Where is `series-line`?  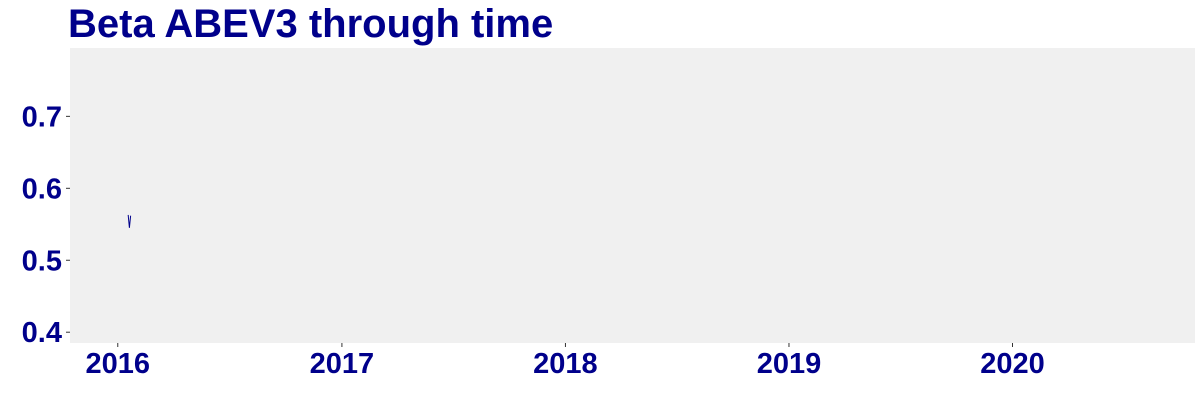
series-line is located at coordinates (129, 221).